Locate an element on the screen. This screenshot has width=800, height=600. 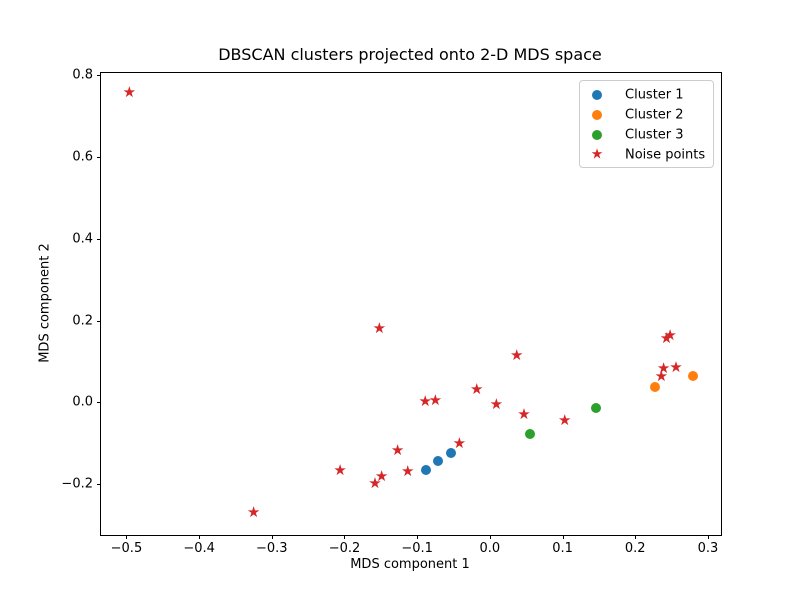
y-tick-label: 0.0 is located at coordinates (82, 402).